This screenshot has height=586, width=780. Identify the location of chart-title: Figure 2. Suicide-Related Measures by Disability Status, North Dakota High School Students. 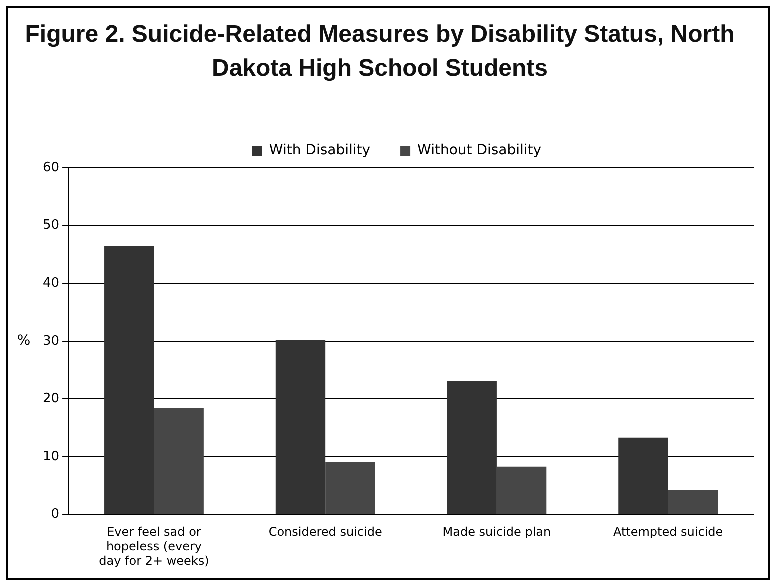
(380, 52).